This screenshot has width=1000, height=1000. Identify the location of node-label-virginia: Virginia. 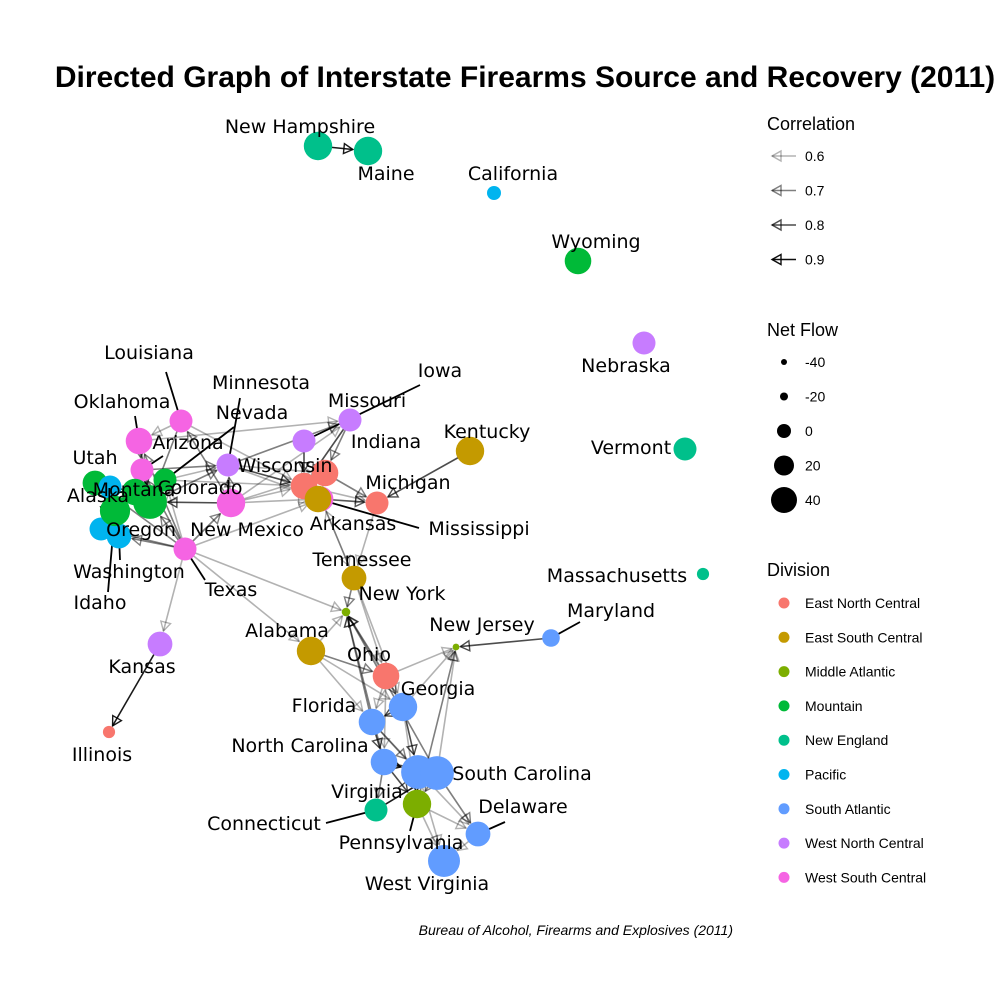
(367, 792).